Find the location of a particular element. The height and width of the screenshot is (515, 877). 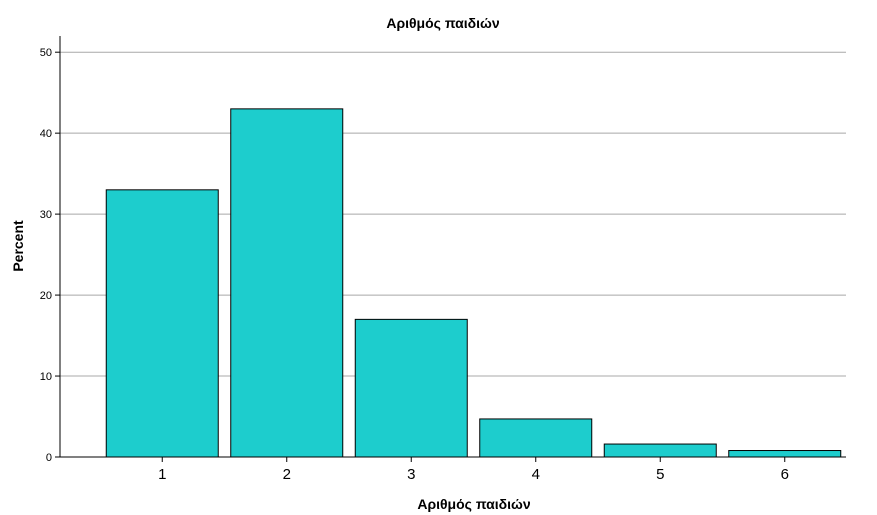

y-axis-label: Percent is located at coordinates (18, 246).